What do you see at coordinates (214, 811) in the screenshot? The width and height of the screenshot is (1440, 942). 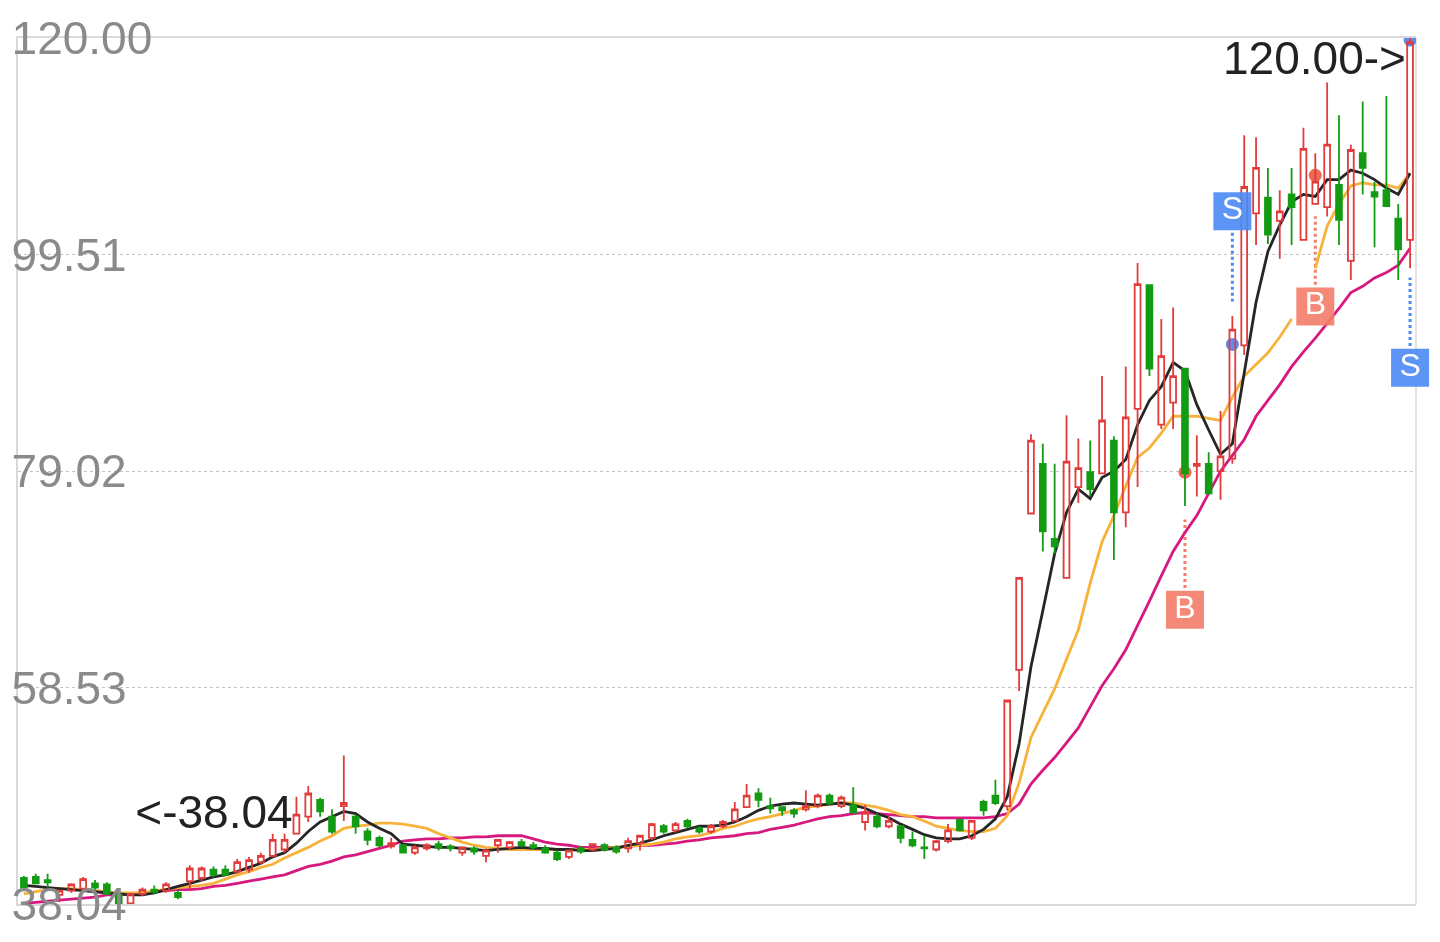 I see `annotation: <-38.04` at bounding box center [214, 811].